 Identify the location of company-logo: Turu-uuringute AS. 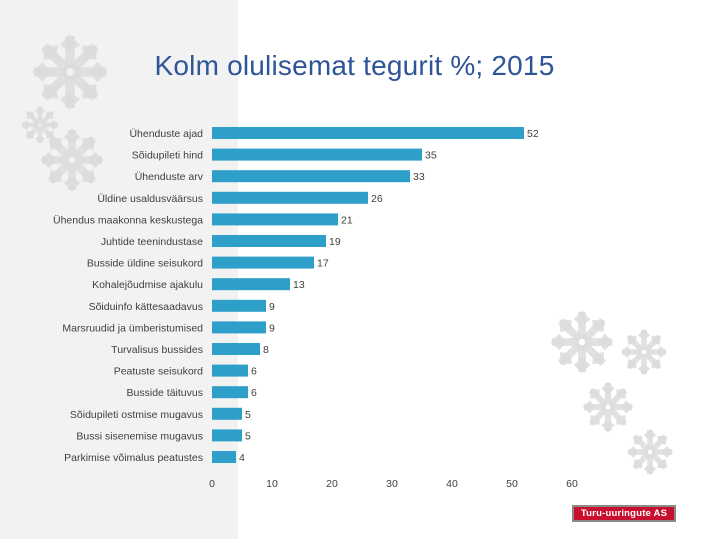
(624, 513).